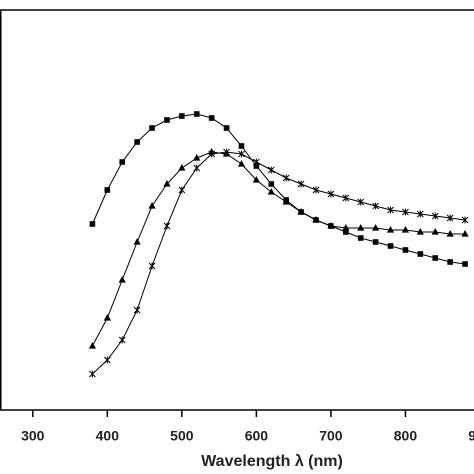  I want to click on x-tick-label: 500, so click(182, 436).